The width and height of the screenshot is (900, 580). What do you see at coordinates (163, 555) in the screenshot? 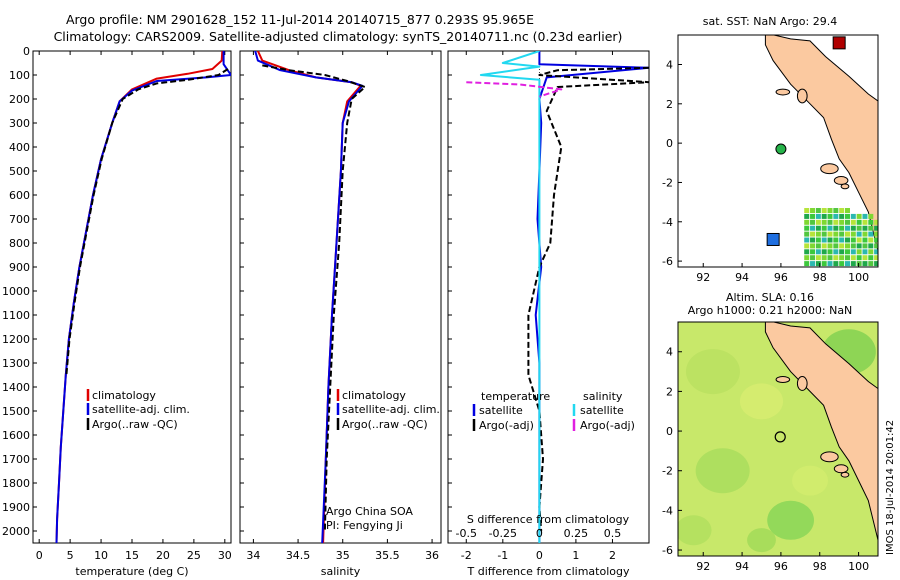
I see `x-tick-label: 20` at bounding box center [163, 555].